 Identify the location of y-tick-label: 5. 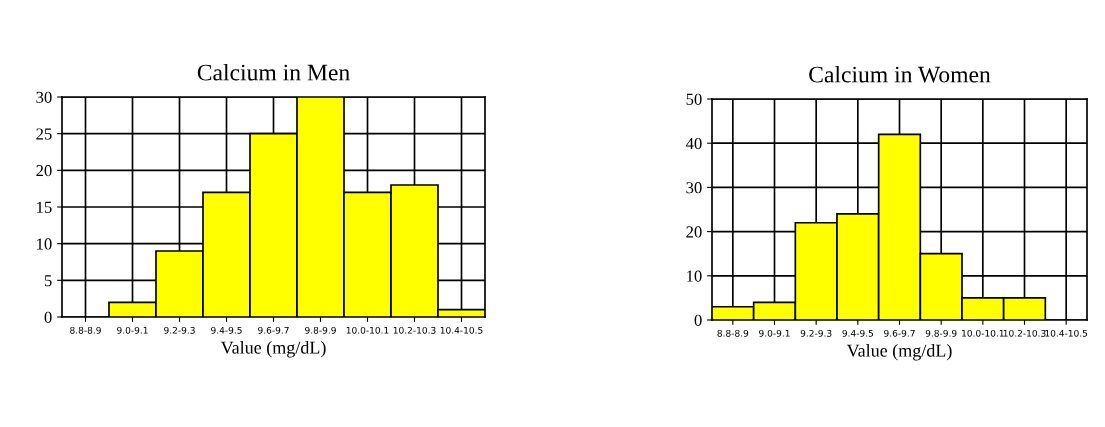
(48, 281).